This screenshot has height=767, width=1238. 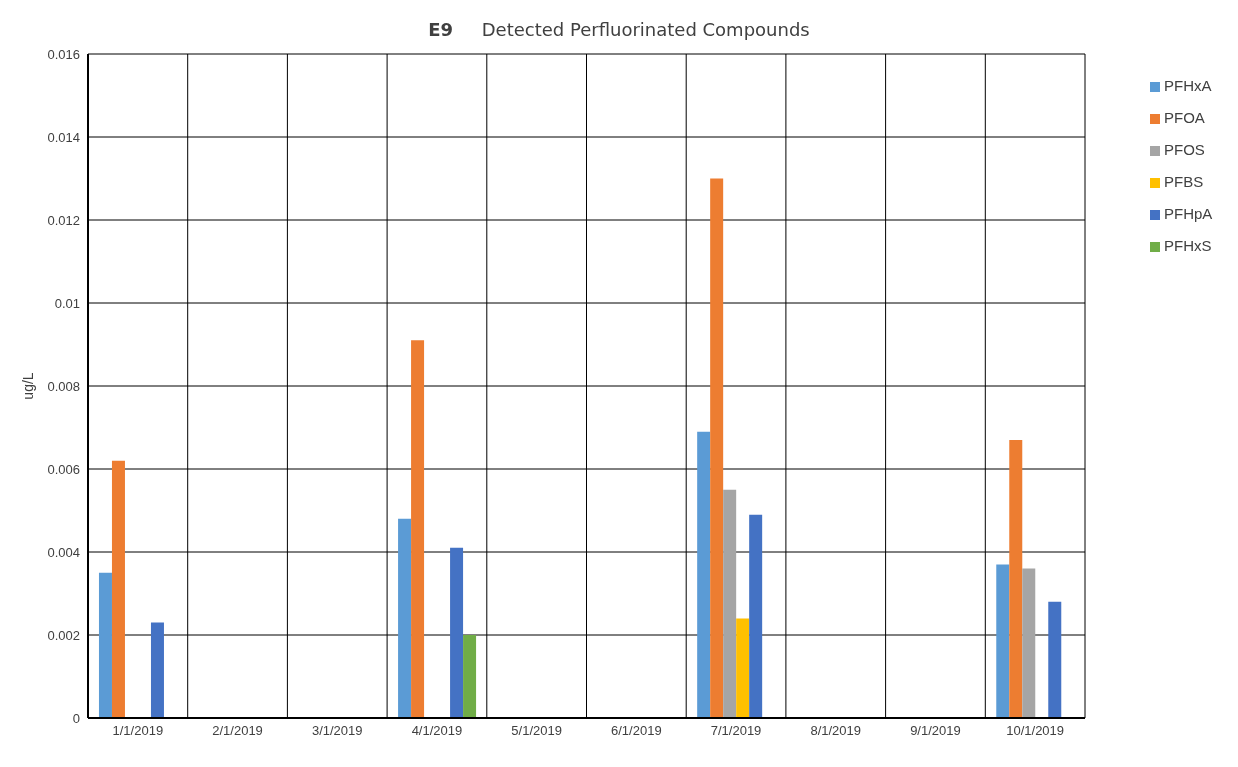 I want to click on legend-label: PFHpA, so click(x=1188, y=213).